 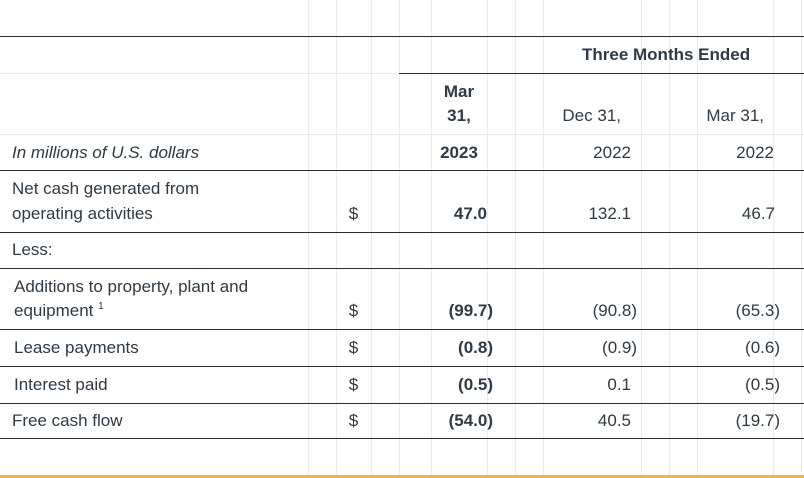 What do you see at coordinates (131, 286) in the screenshot?
I see `row-label: Additions to property, plant and` at bounding box center [131, 286].